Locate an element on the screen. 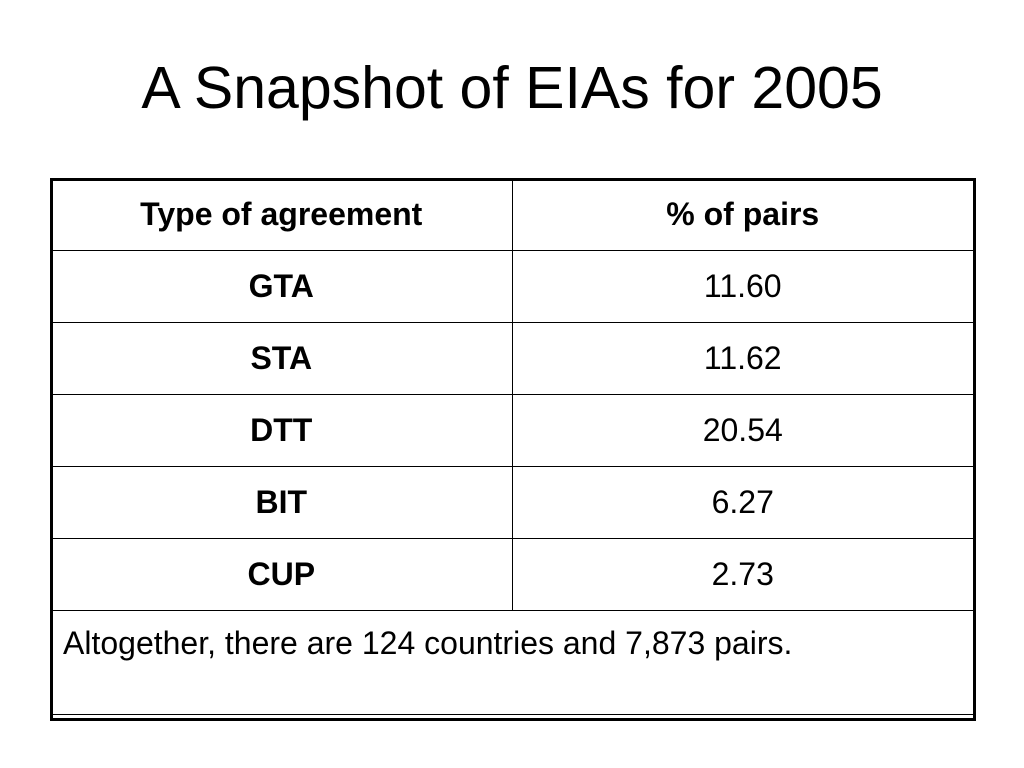  header-type-of-agreement: Type of agreement is located at coordinates (281, 214).